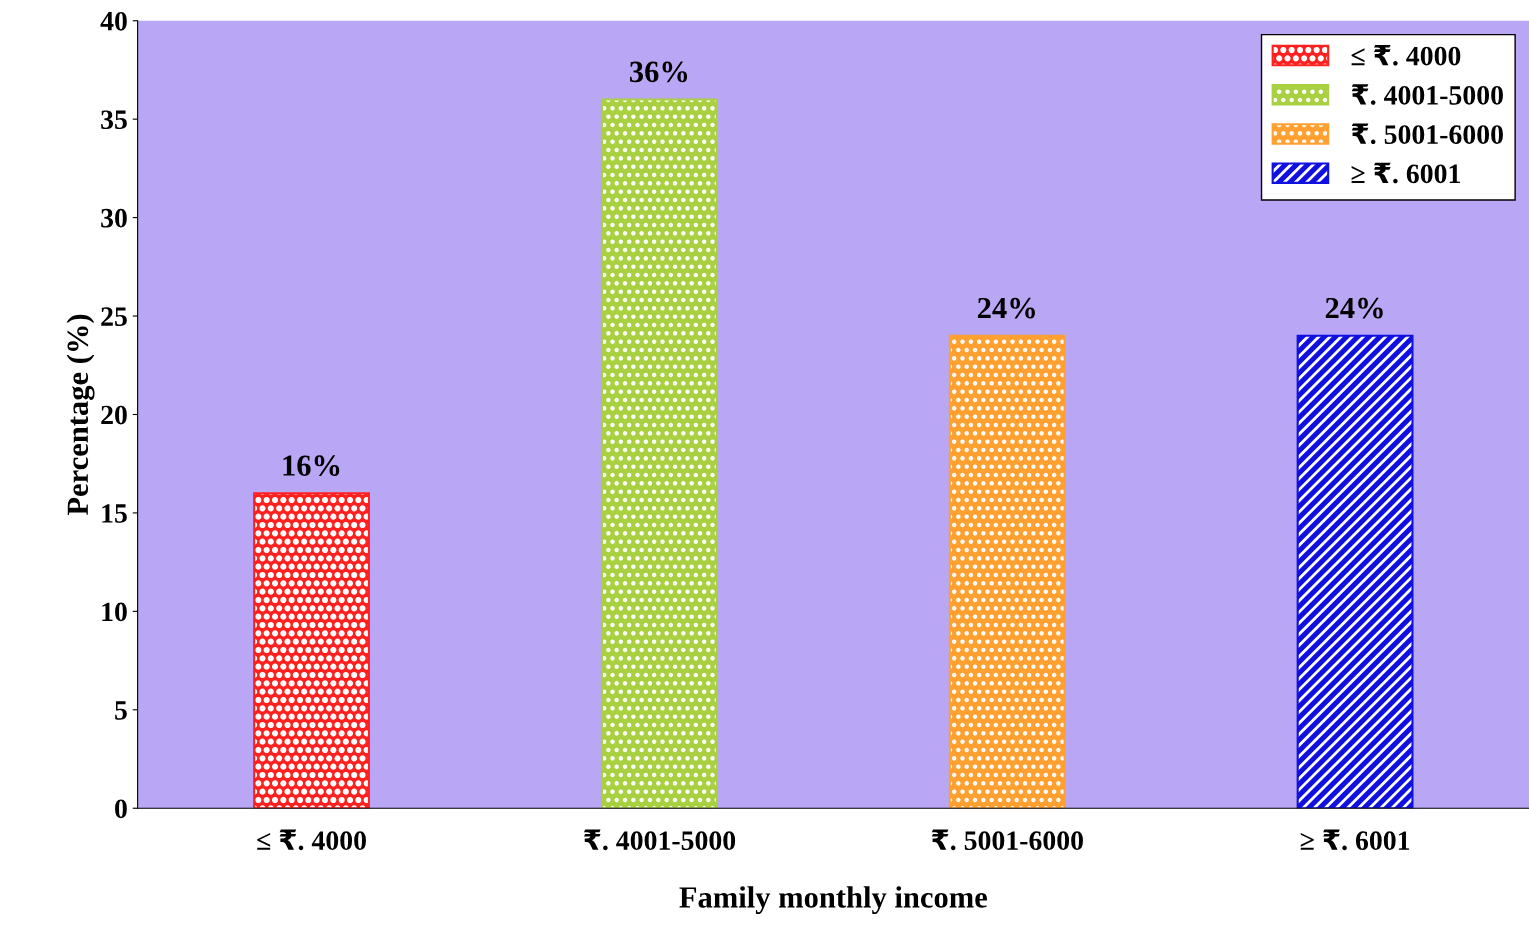  What do you see at coordinates (114, 218) in the screenshot?
I see `y-tick-label: 30` at bounding box center [114, 218].